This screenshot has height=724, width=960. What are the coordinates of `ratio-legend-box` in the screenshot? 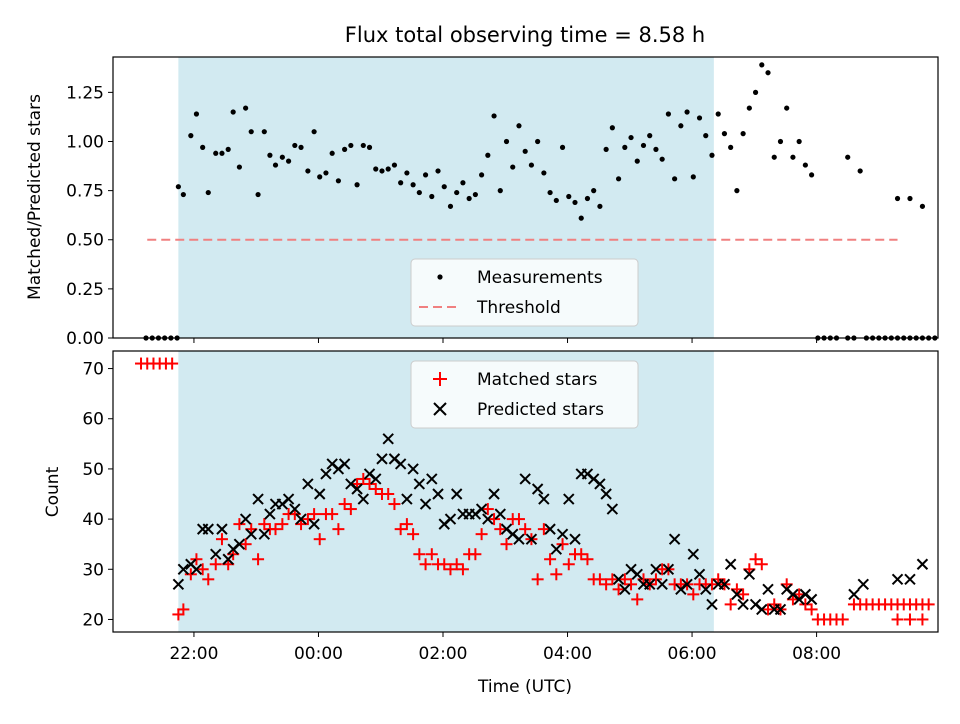 It's located at (524, 292).